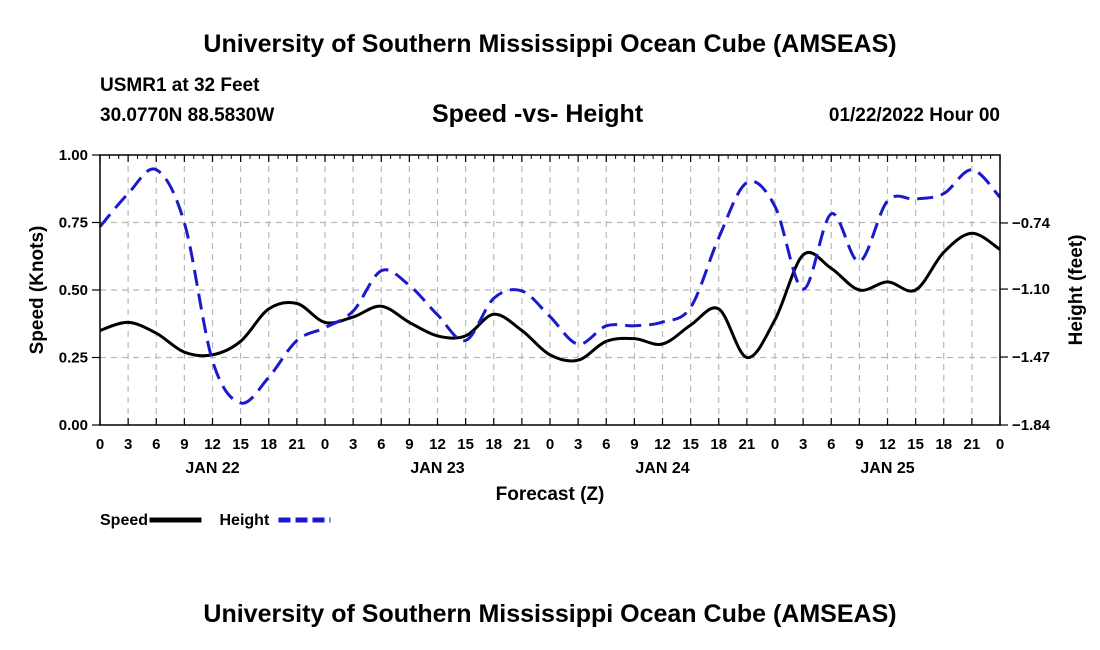 This screenshot has width=1100, height=650. What do you see at coordinates (73, 290) in the screenshot?
I see `y-tick-label: 0.50` at bounding box center [73, 290].